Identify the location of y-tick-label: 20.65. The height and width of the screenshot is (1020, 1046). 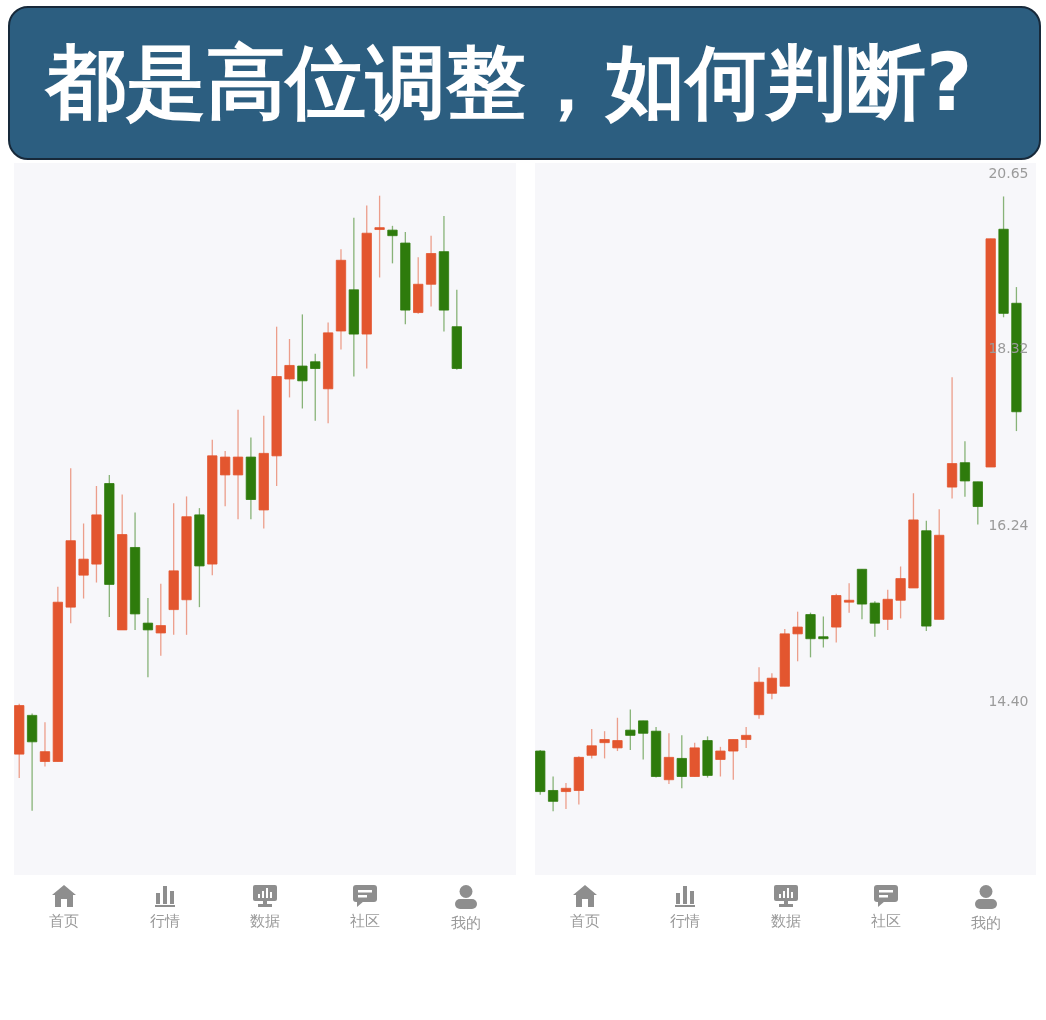
(1008, 173).